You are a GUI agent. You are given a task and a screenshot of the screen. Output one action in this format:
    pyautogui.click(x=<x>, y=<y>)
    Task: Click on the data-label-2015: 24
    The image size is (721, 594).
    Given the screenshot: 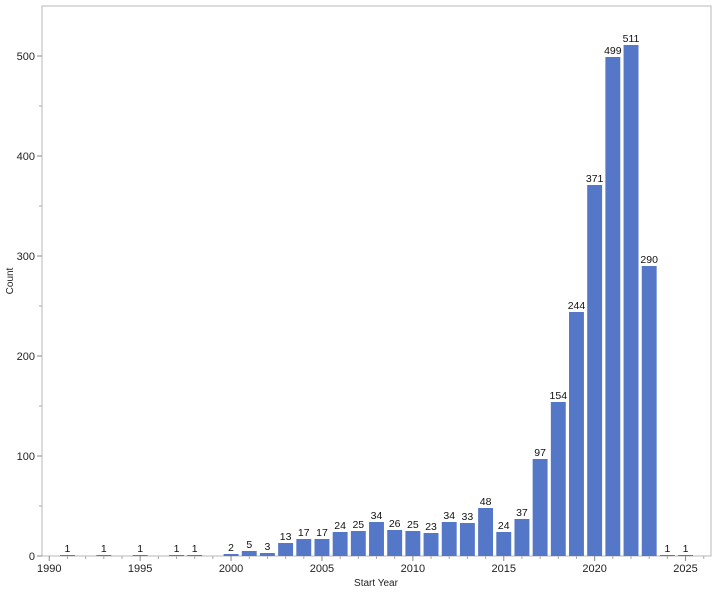 What is the action you would take?
    pyautogui.click(x=504, y=526)
    